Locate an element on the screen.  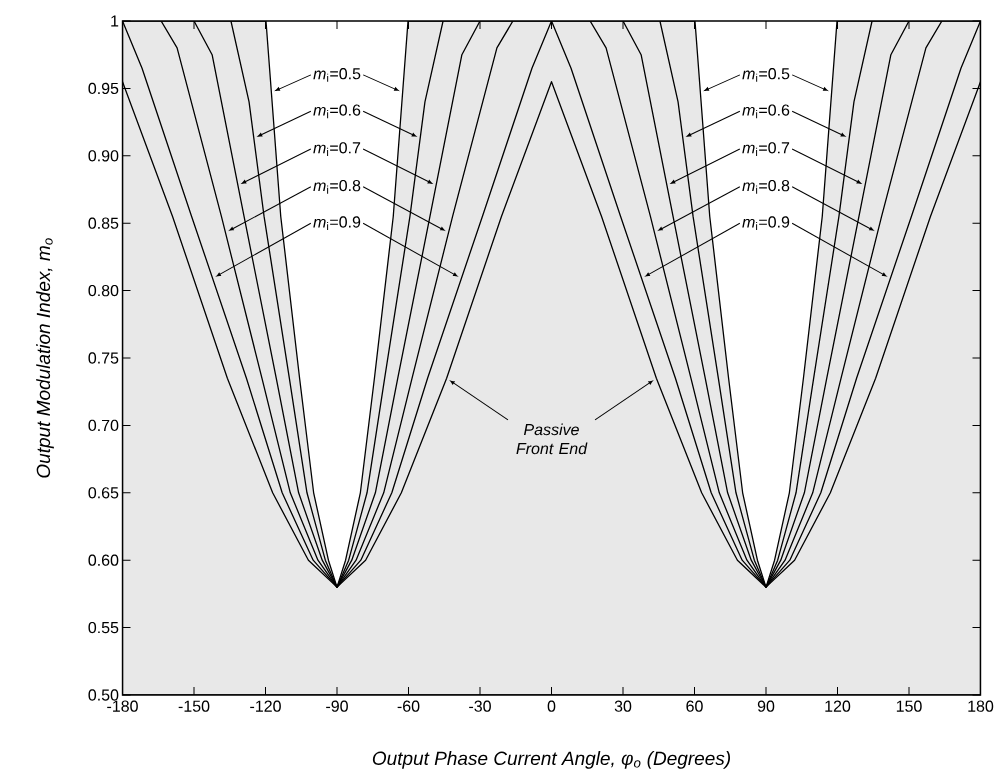
x-tick-label: 0 is located at coordinates (551, 706).